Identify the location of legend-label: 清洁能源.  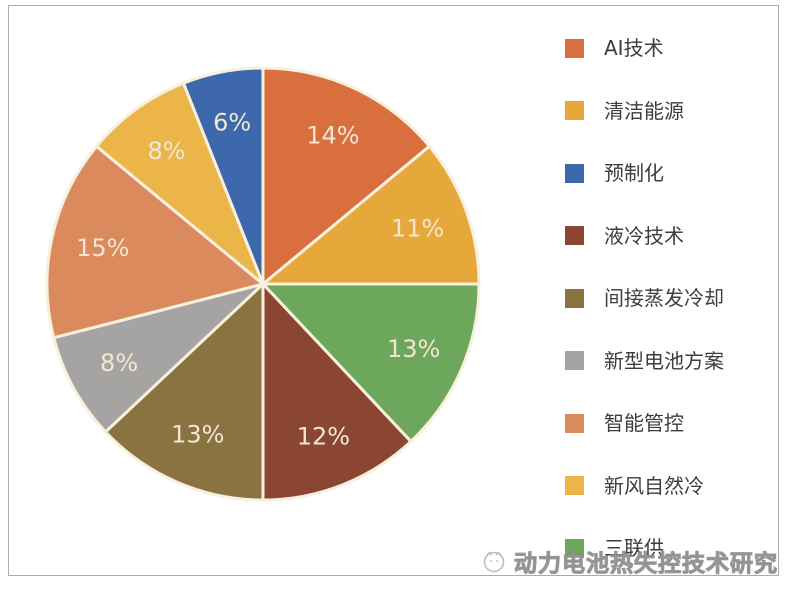
(644, 110).